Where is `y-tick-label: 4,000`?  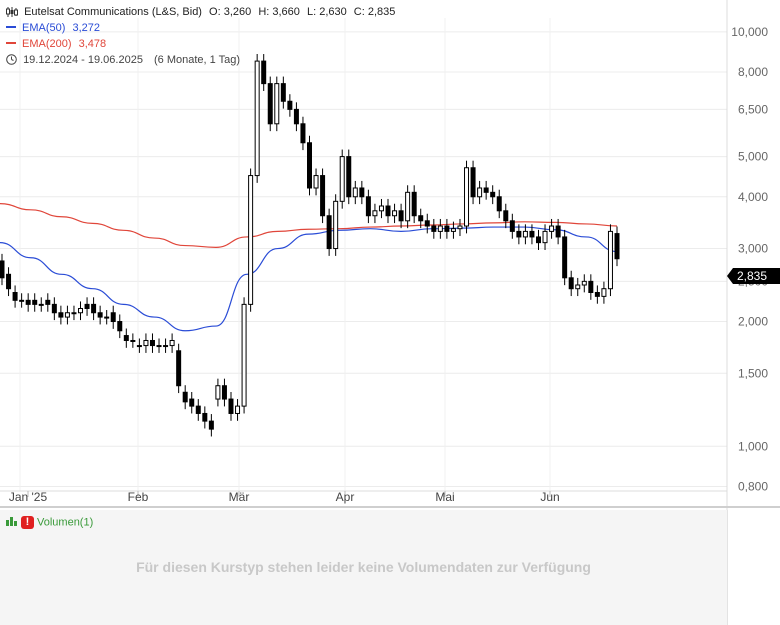
y-tick-label: 4,000 is located at coordinates (753, 197).